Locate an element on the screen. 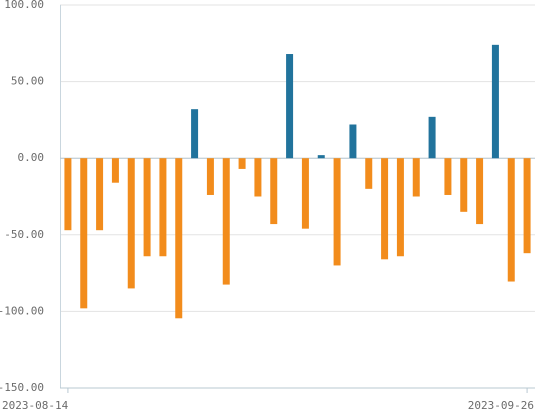 This screenshot has height=420, width=550. y-tick-label: 0.00 is located at coordinates (31, 157).